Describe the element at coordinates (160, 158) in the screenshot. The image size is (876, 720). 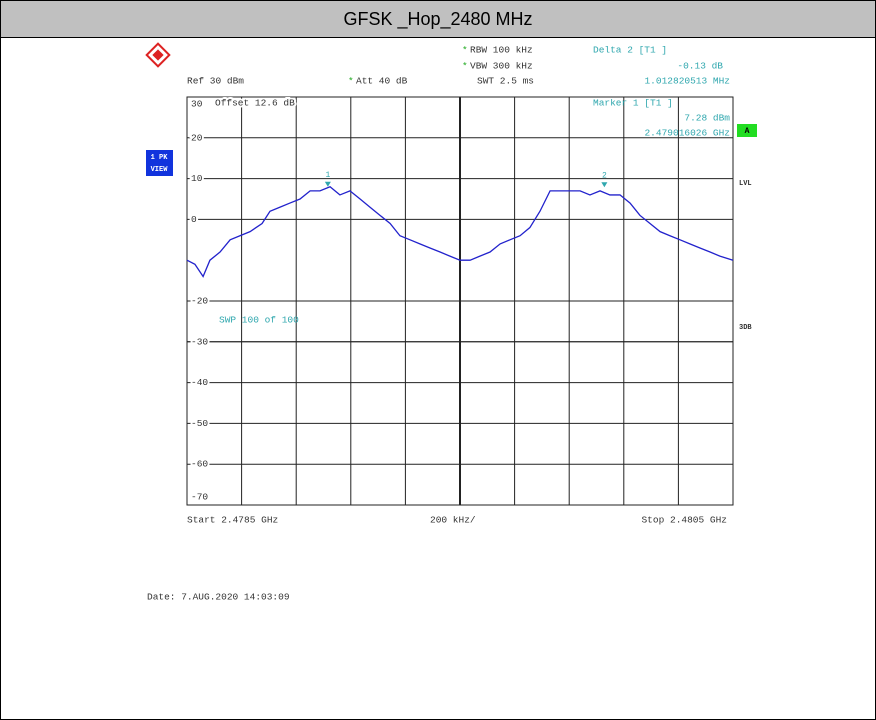
I see `trace-label: 1 PK` at that location.